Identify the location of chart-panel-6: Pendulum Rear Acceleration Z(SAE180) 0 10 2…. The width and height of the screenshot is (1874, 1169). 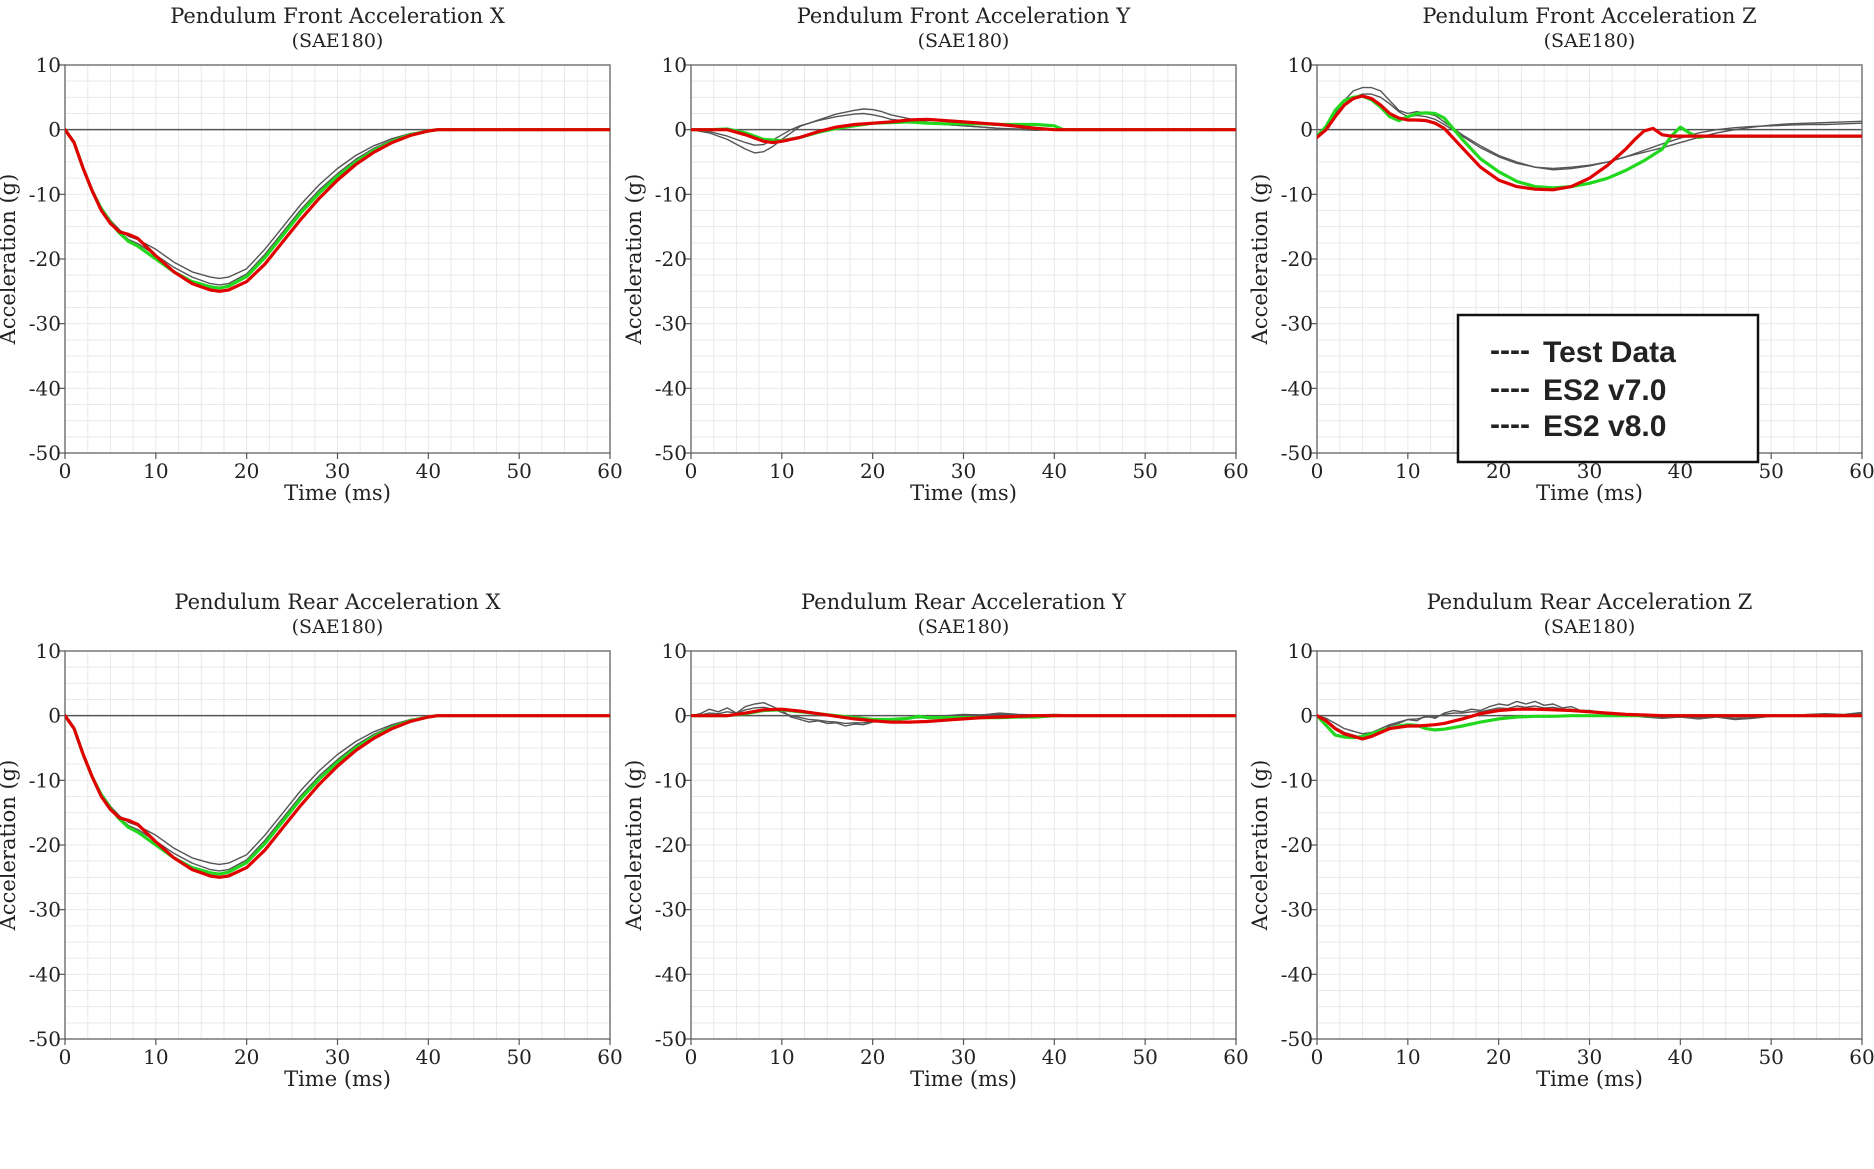
(1561, 840).